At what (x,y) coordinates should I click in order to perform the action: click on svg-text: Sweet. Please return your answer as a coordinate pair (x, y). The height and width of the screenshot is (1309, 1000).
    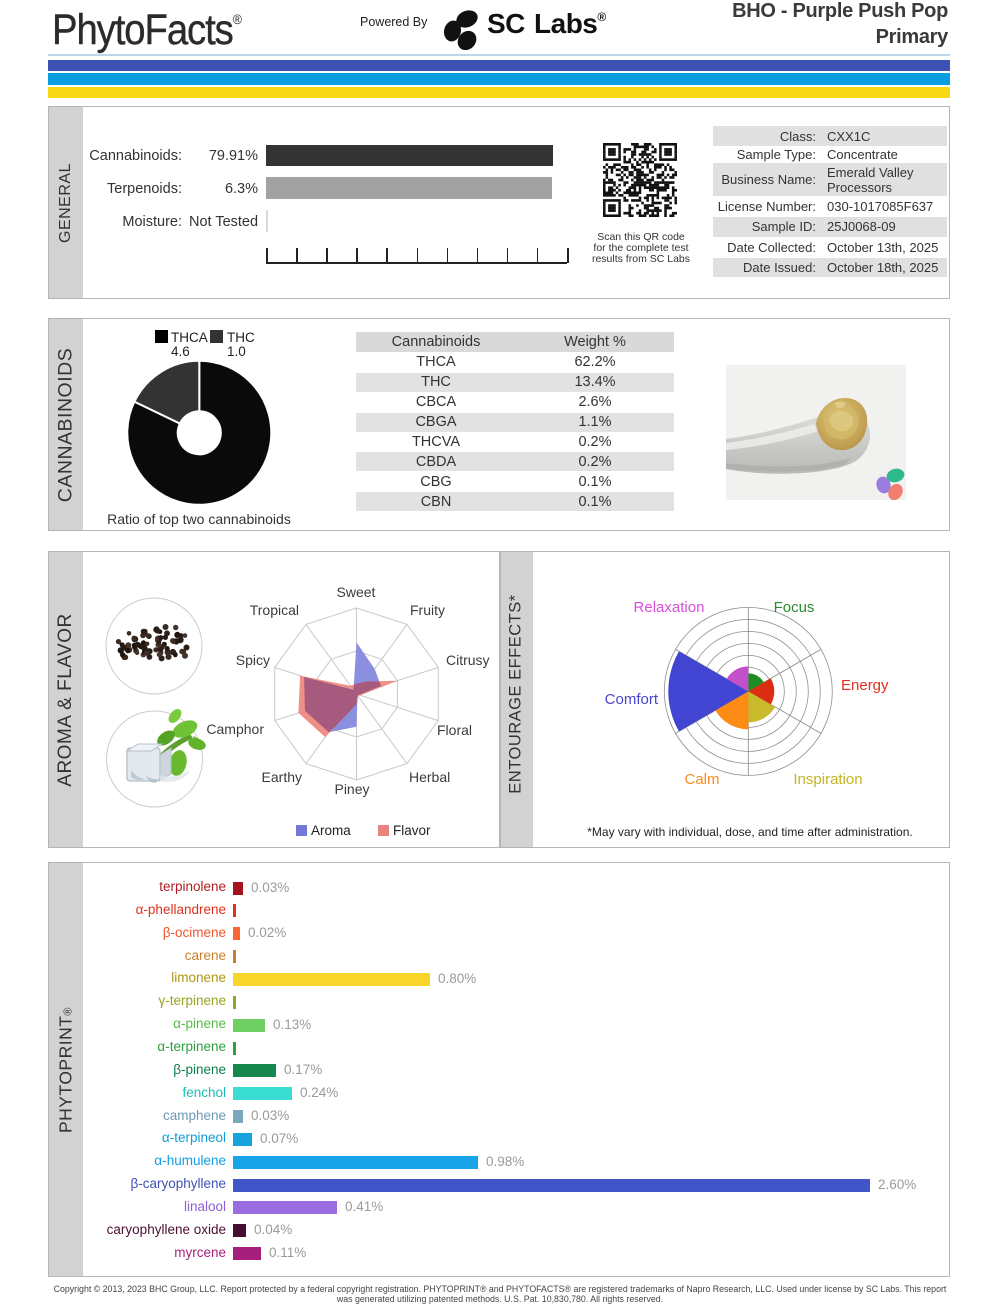
    Looking at the image, I should click on (356, 592).